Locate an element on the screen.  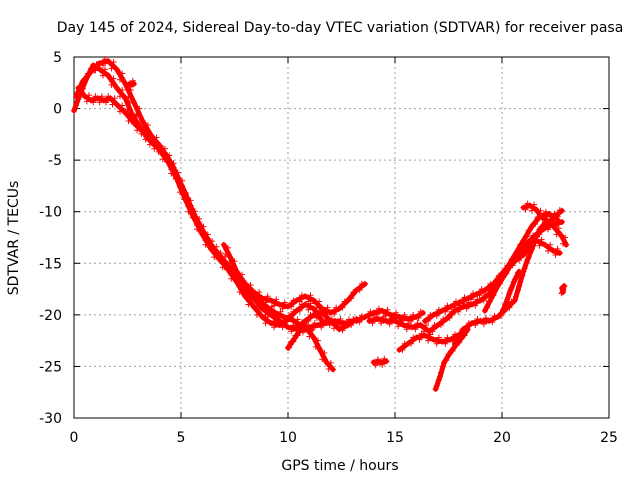
series-track-h is located at coordinates (380, 362).